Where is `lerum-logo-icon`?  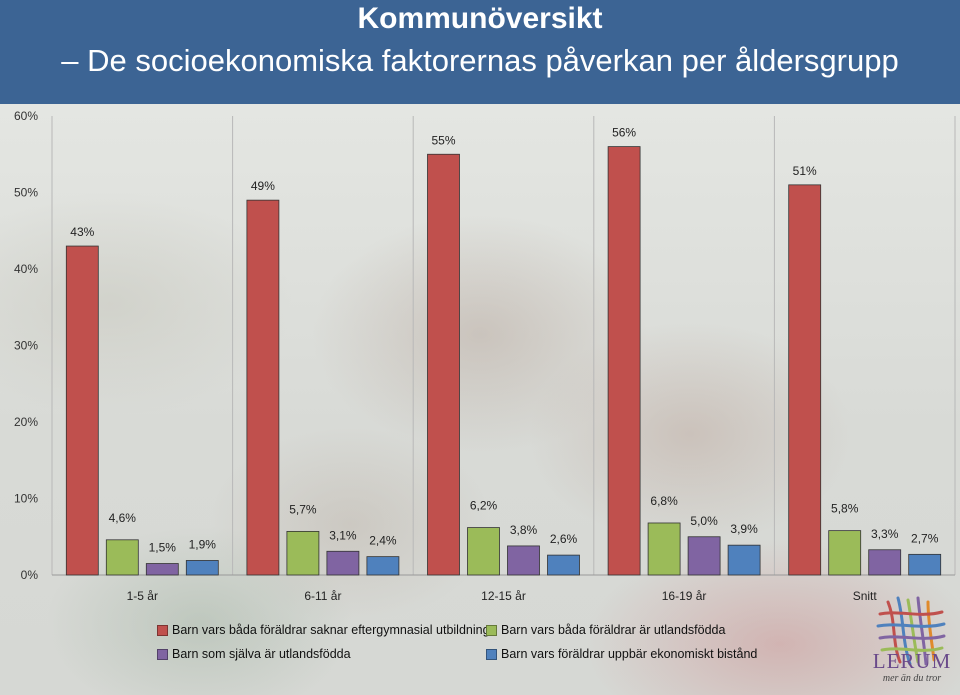
lerum-logo-icon is located at coordinates (911, 631).